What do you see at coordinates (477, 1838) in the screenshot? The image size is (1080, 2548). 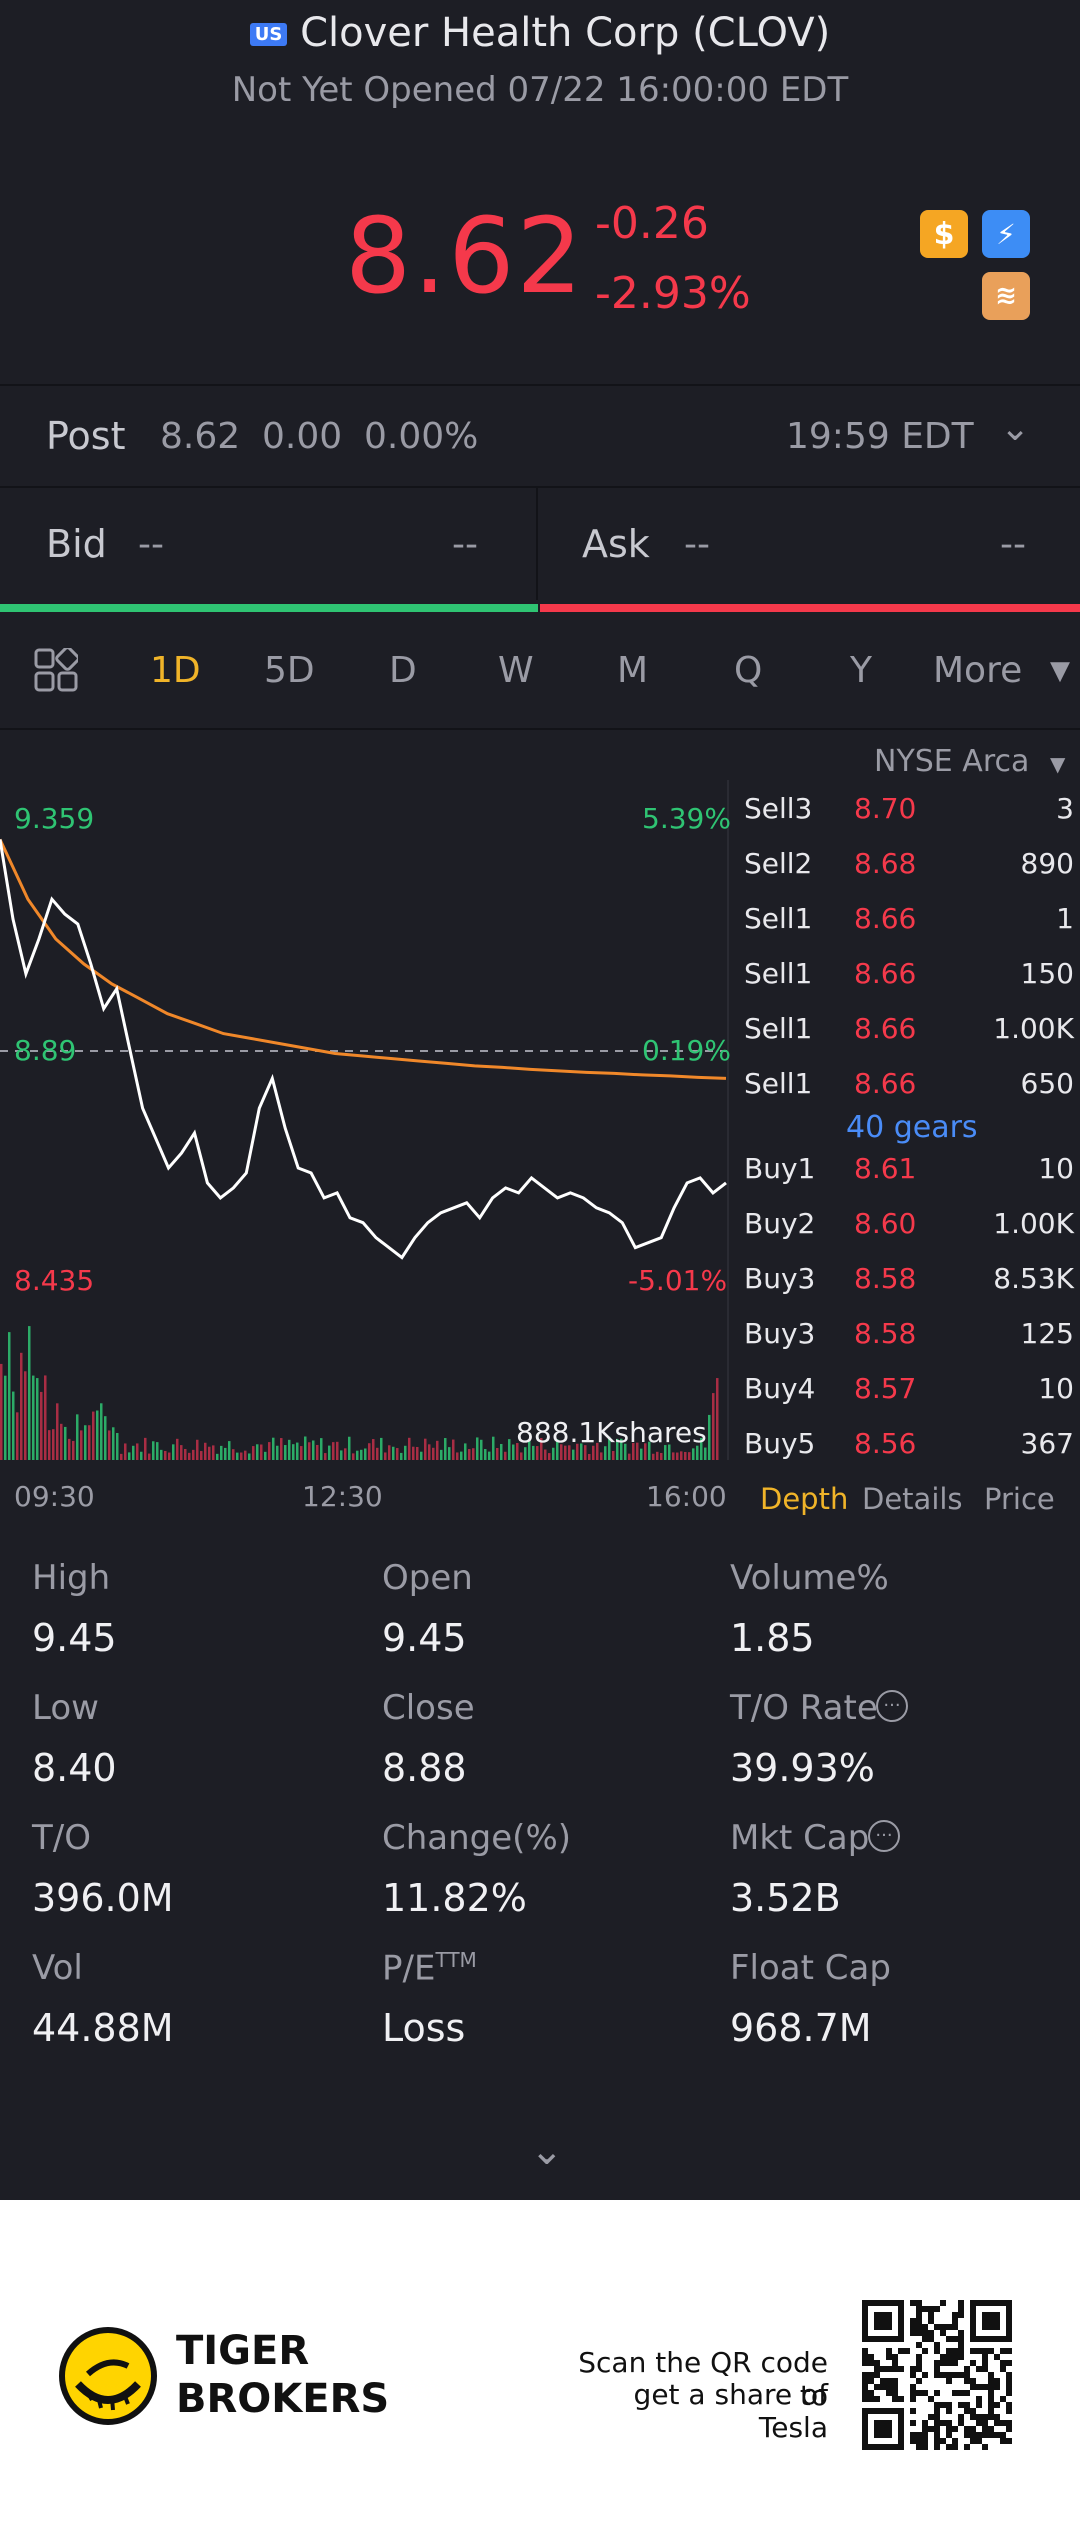 I see `stat-changepct-label: Change(%)` at bounding box center [477, 1838].